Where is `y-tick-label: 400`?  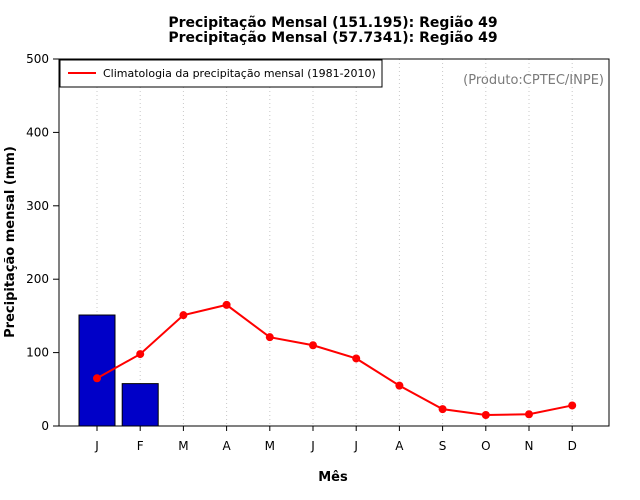 y-tick-label: 400 is located at coordinates (37, 132).